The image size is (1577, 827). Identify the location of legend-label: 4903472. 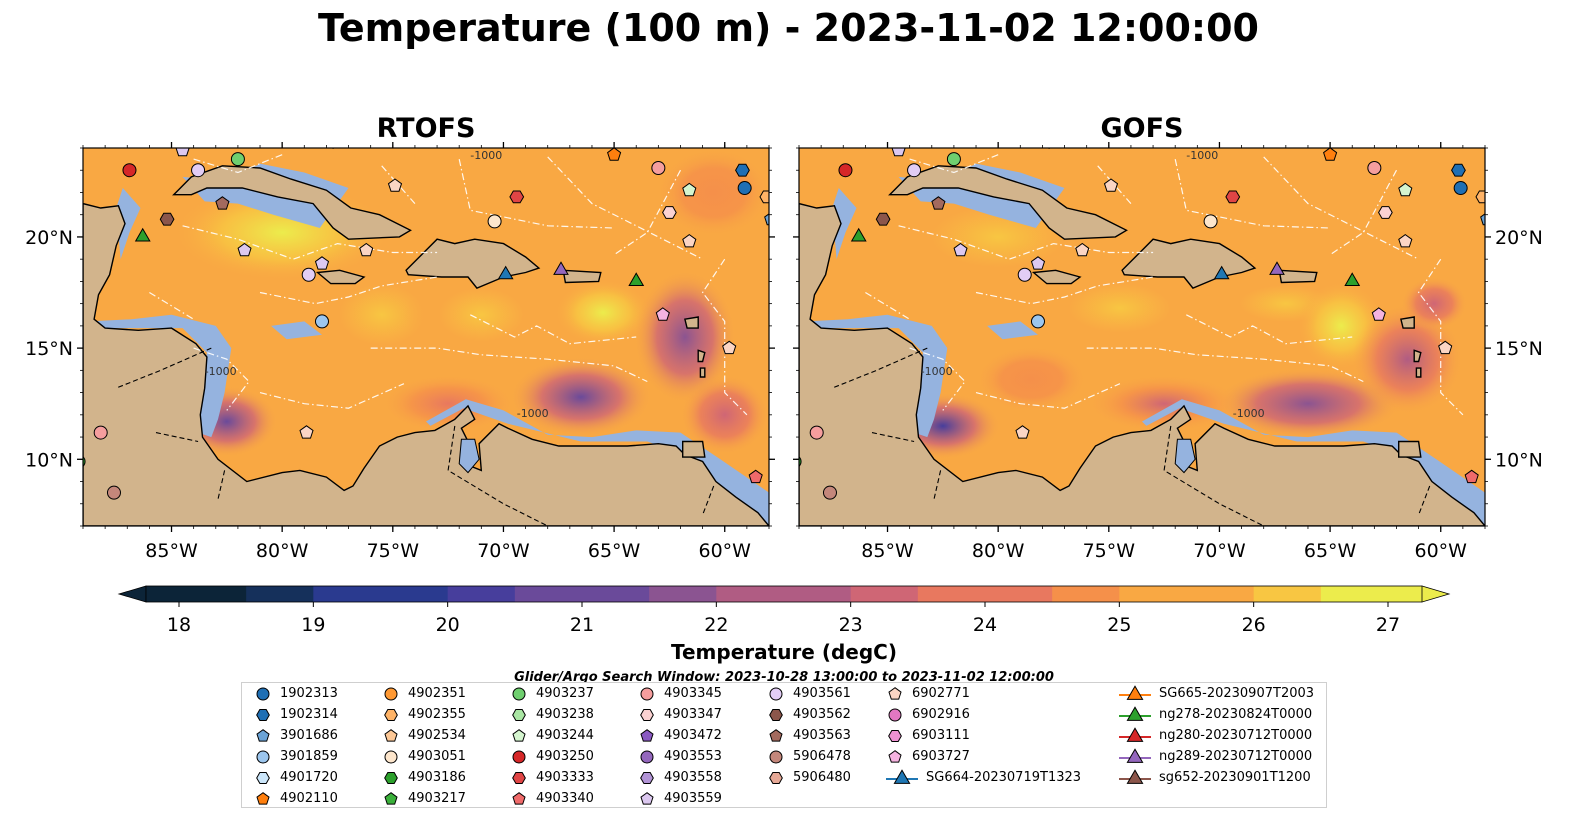
(693, 735).